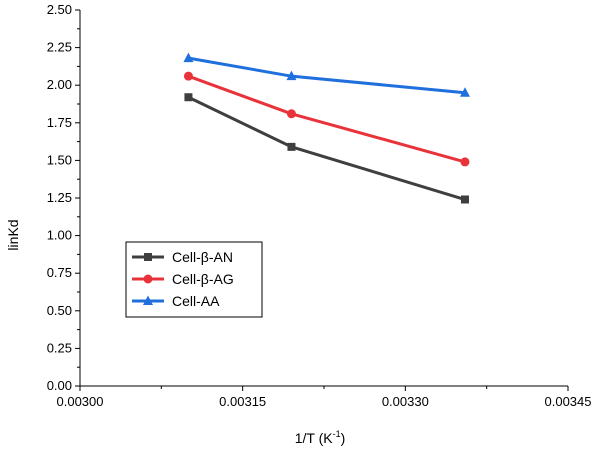 Image resolution: width=598 pixels, height=451 pixels. What do you see at coordinates (59, 347) in the screenshot?
I see `y-tick-label: 0.25` at bounding box center [59, 347].